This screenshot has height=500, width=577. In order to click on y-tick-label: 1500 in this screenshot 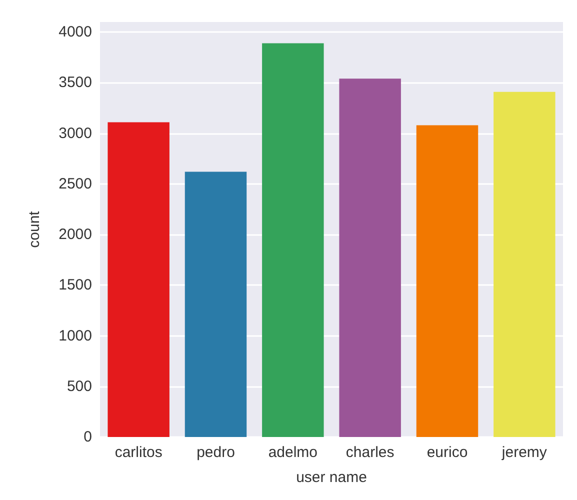, I will do `click(75, 285)`.